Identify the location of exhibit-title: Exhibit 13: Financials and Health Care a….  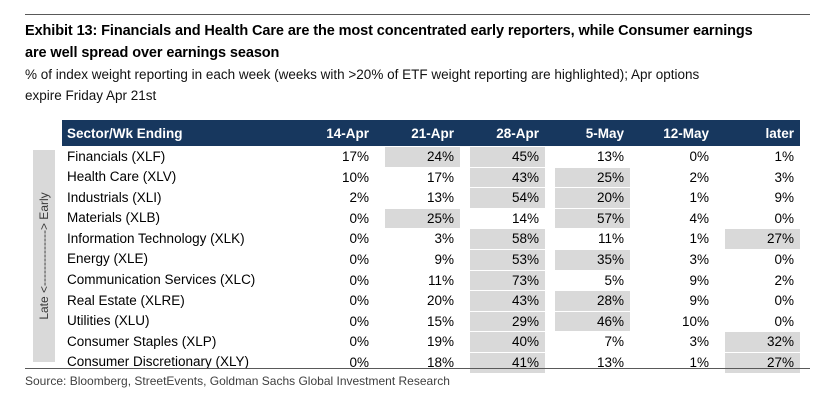
(420, 42).